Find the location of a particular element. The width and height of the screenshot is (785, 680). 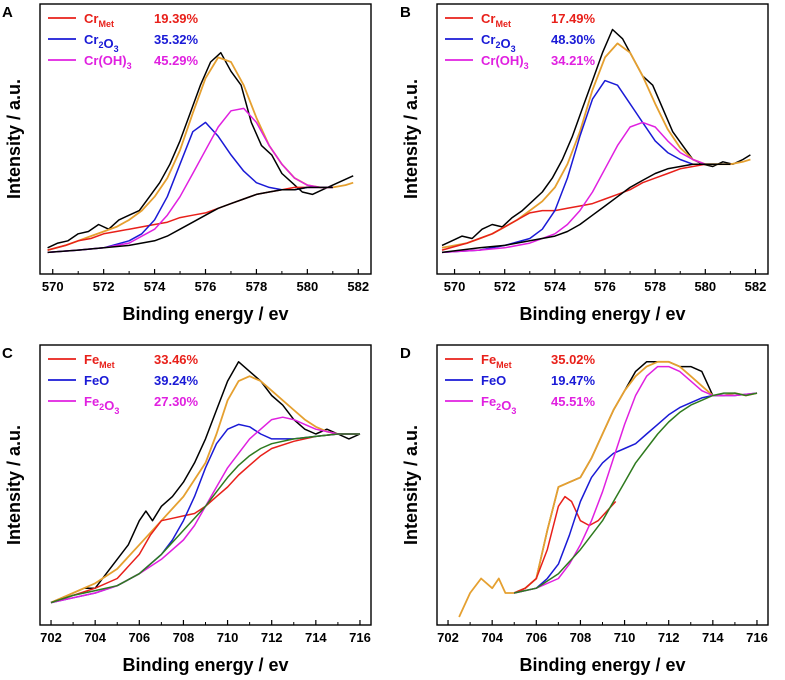

legend-entry: Cr(OH)3 34.21% is located at coordinates (520, 62).